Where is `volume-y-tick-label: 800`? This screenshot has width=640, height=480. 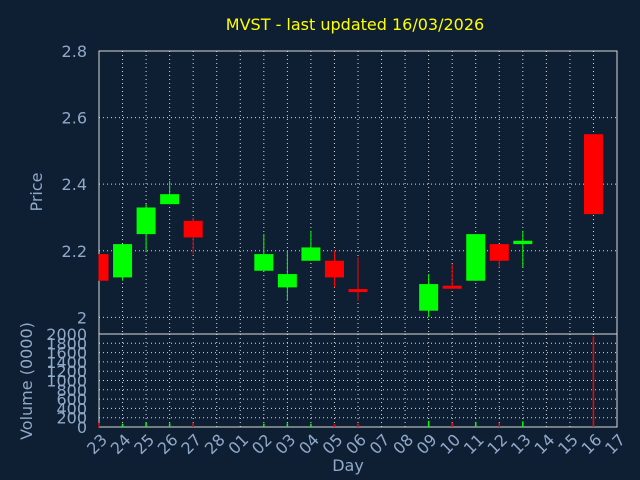
volume-y-tick-label: 800 is located at coordinates (71, 390).